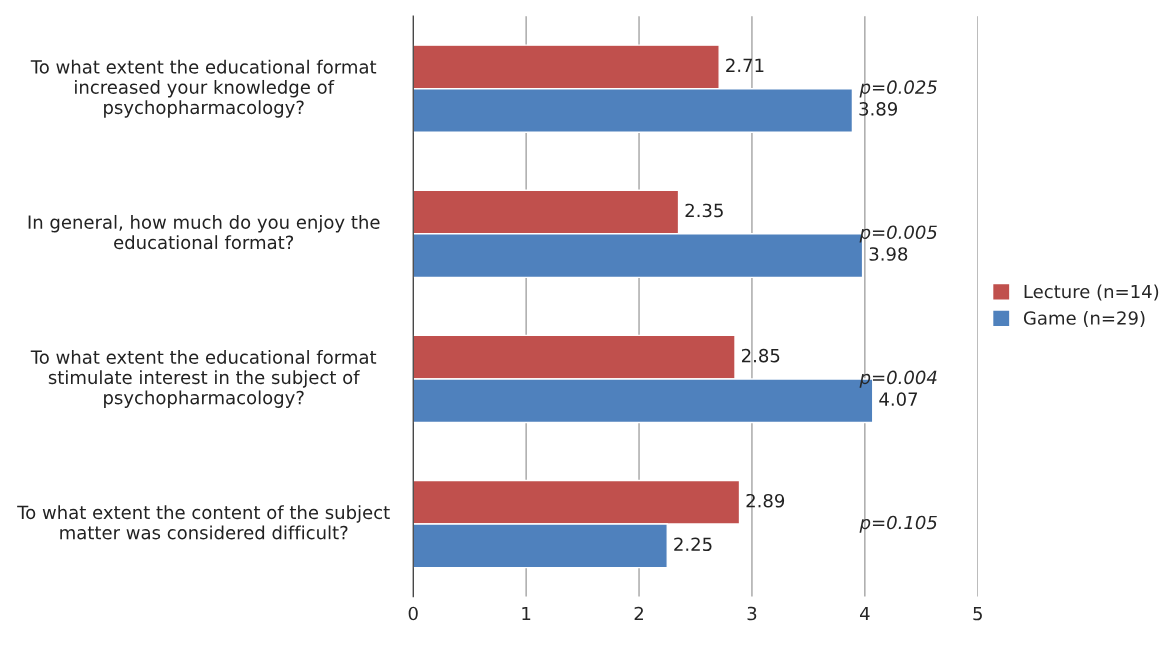 The height and width of the screenshot is (645, 1164). I want to click on data-label: 2.85, so click(760, 355).